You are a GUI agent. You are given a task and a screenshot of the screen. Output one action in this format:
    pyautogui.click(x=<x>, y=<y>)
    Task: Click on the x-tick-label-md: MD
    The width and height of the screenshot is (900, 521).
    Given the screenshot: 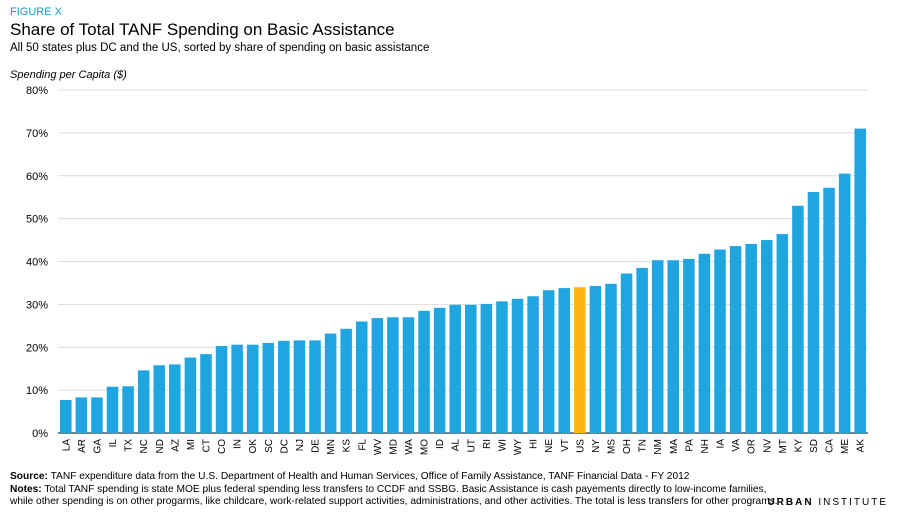 What is the action you would take?
    pyautogui.click(x=393, y=447)
    